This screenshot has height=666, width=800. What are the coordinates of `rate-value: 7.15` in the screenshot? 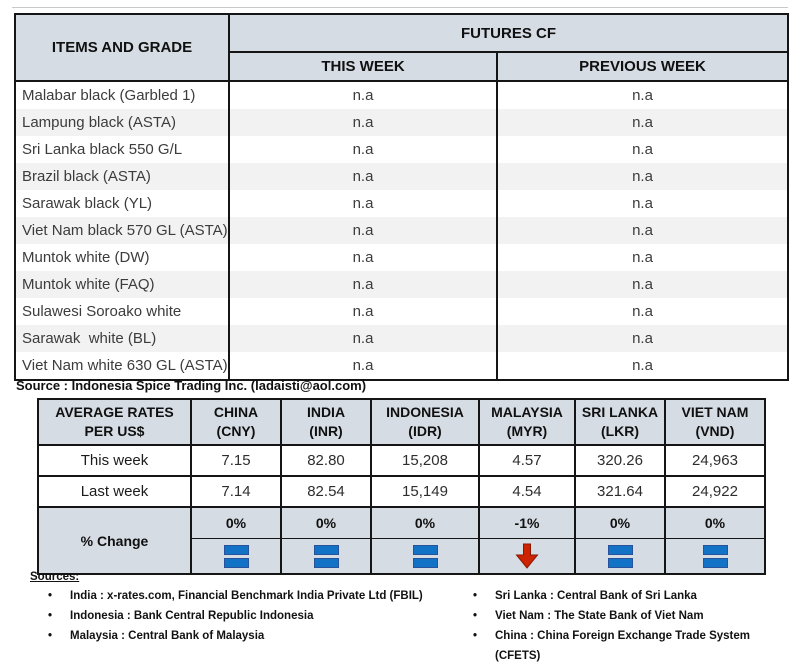 It's located at (236, 460).